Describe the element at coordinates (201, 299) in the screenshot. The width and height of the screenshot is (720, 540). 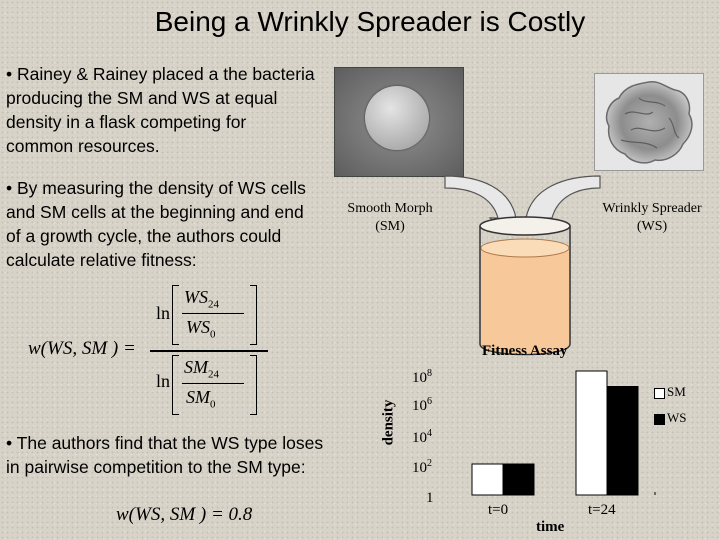
I see `num-top: WS24` at that location.